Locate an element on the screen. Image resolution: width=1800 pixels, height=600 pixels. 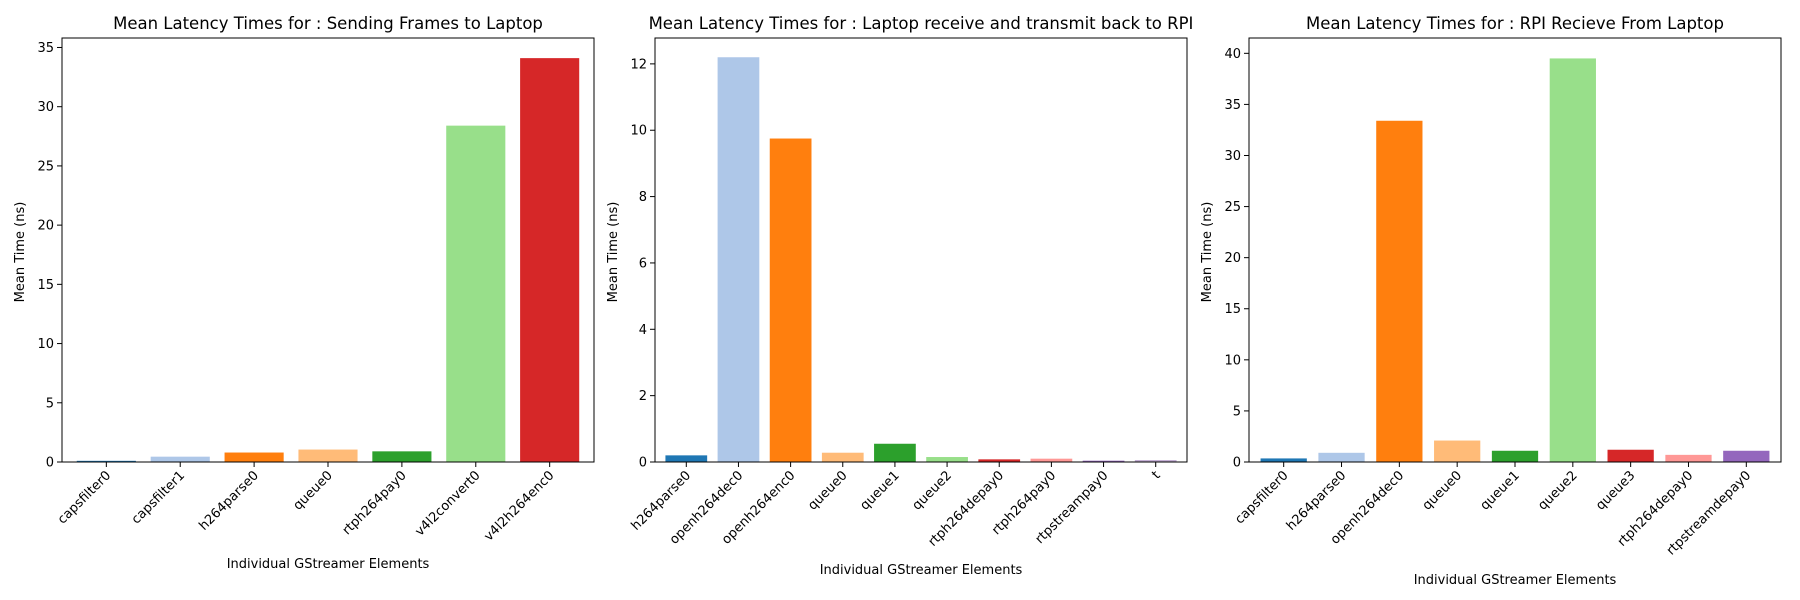
bar-v4l2h264enc0 is located at coordinates (550, 260).